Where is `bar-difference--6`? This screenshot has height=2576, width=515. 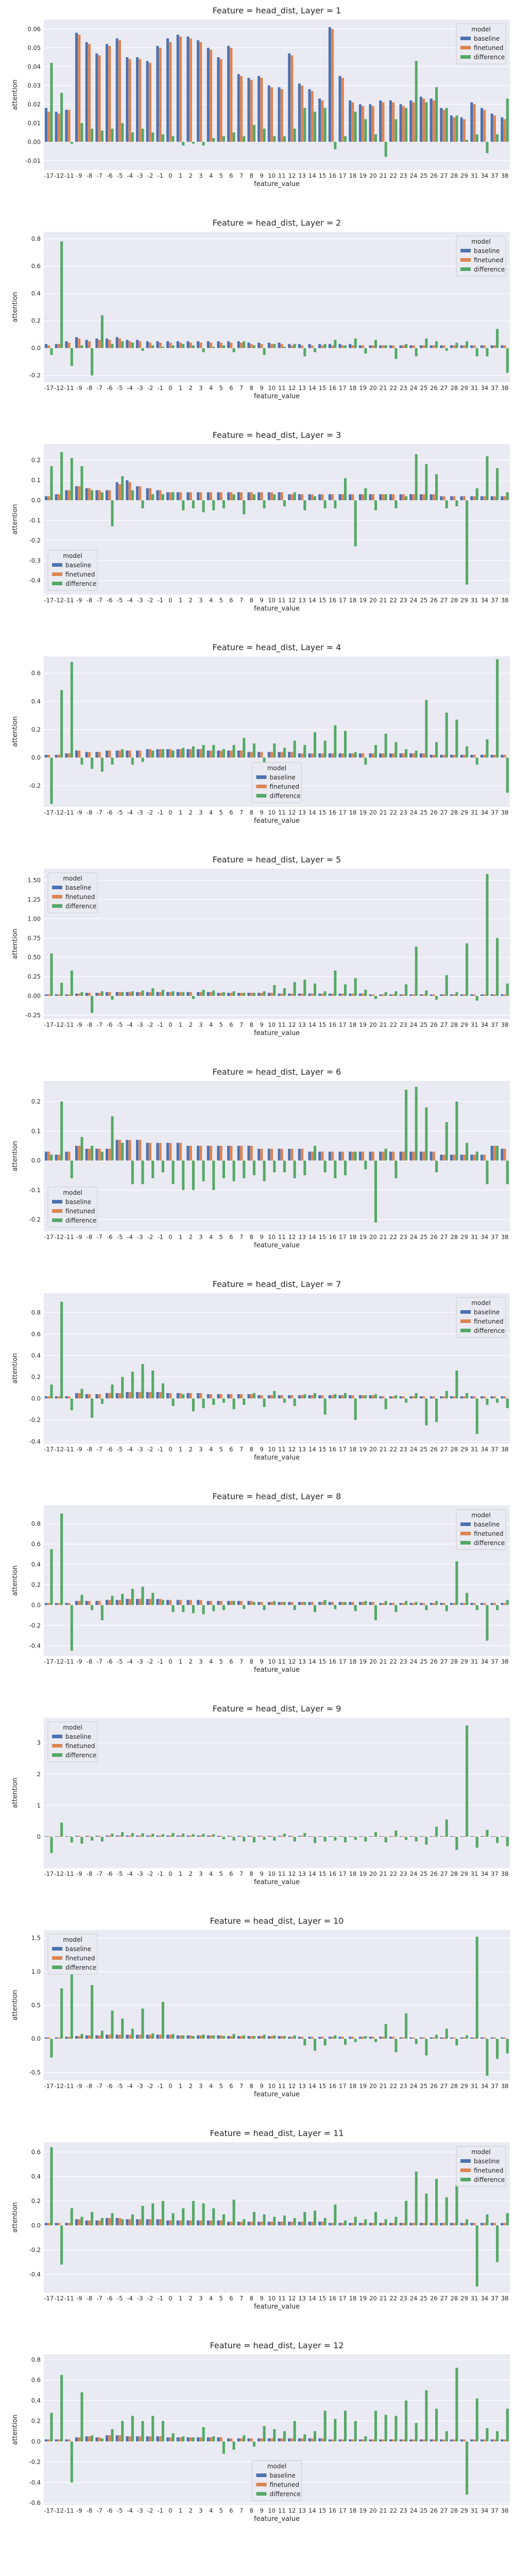 bar-difference--6 is located at coordinates (113, 761).